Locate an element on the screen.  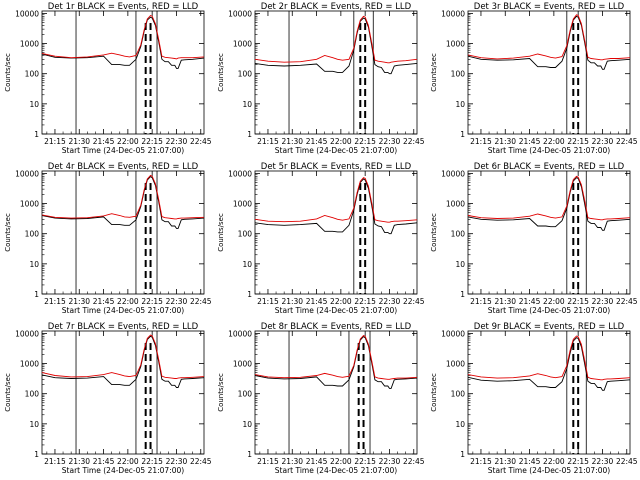
chart-title: Det 4r BLACK = Events, RED = LLD is located at coordinates (123, 167).